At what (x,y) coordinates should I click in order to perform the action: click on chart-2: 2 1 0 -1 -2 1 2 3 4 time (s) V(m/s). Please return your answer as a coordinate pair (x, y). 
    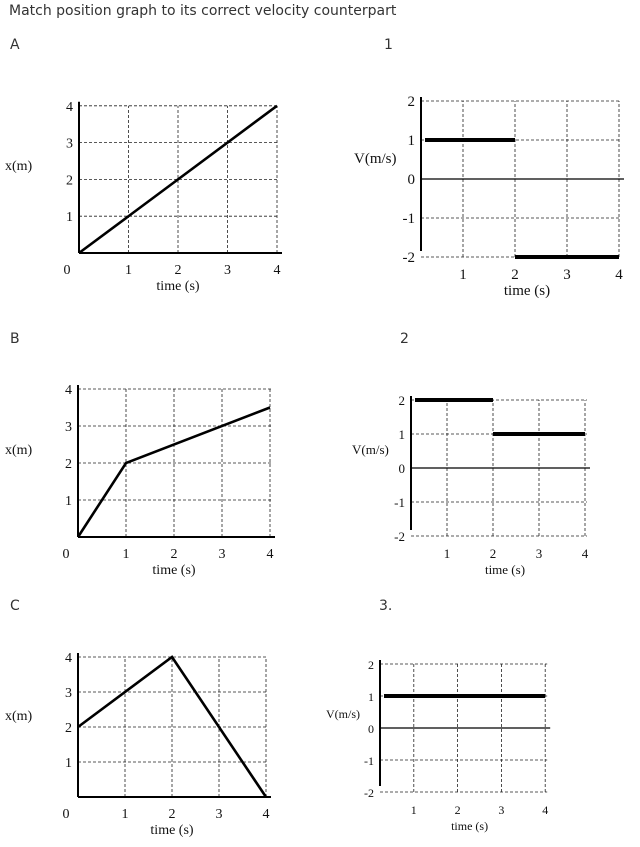
    Looking at the image, I should click on (471, 485).